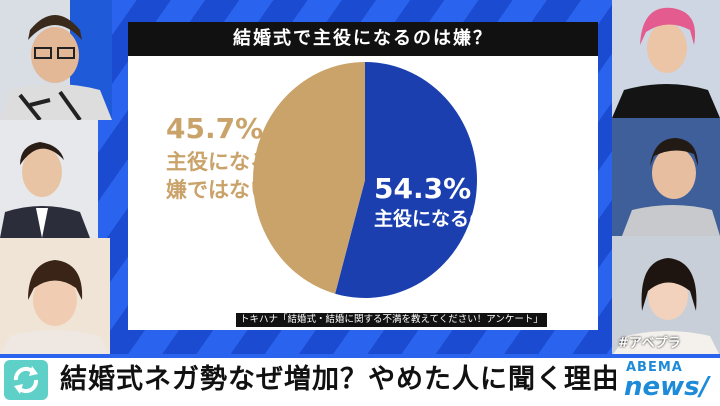 This screenshot has height=406, width=720. What do you see at coordinates (667, 387) in the screenshot?
I see `logo-news-text: news/` at bounding box center [667, 387].